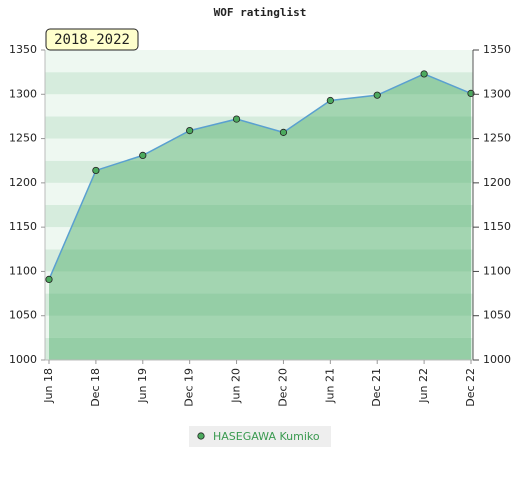 The image size is (520, 480). Describe the element at coordinates (189, 387) in the screenshot. I see `x-tick-label: Dec 19` at that location.